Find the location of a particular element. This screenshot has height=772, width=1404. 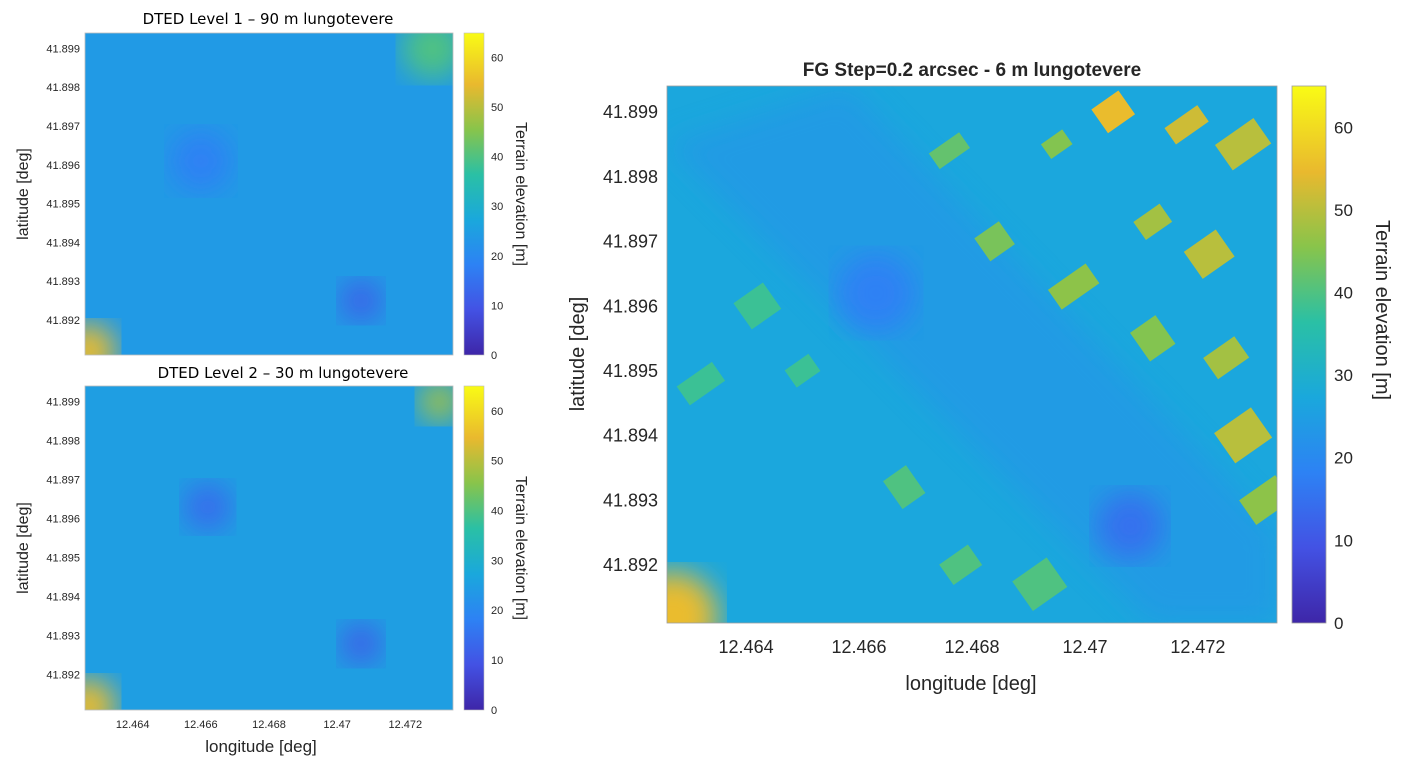

chart-title: DTED Level 2 – 30 m lungotevere is located at coordinates (283, 373).